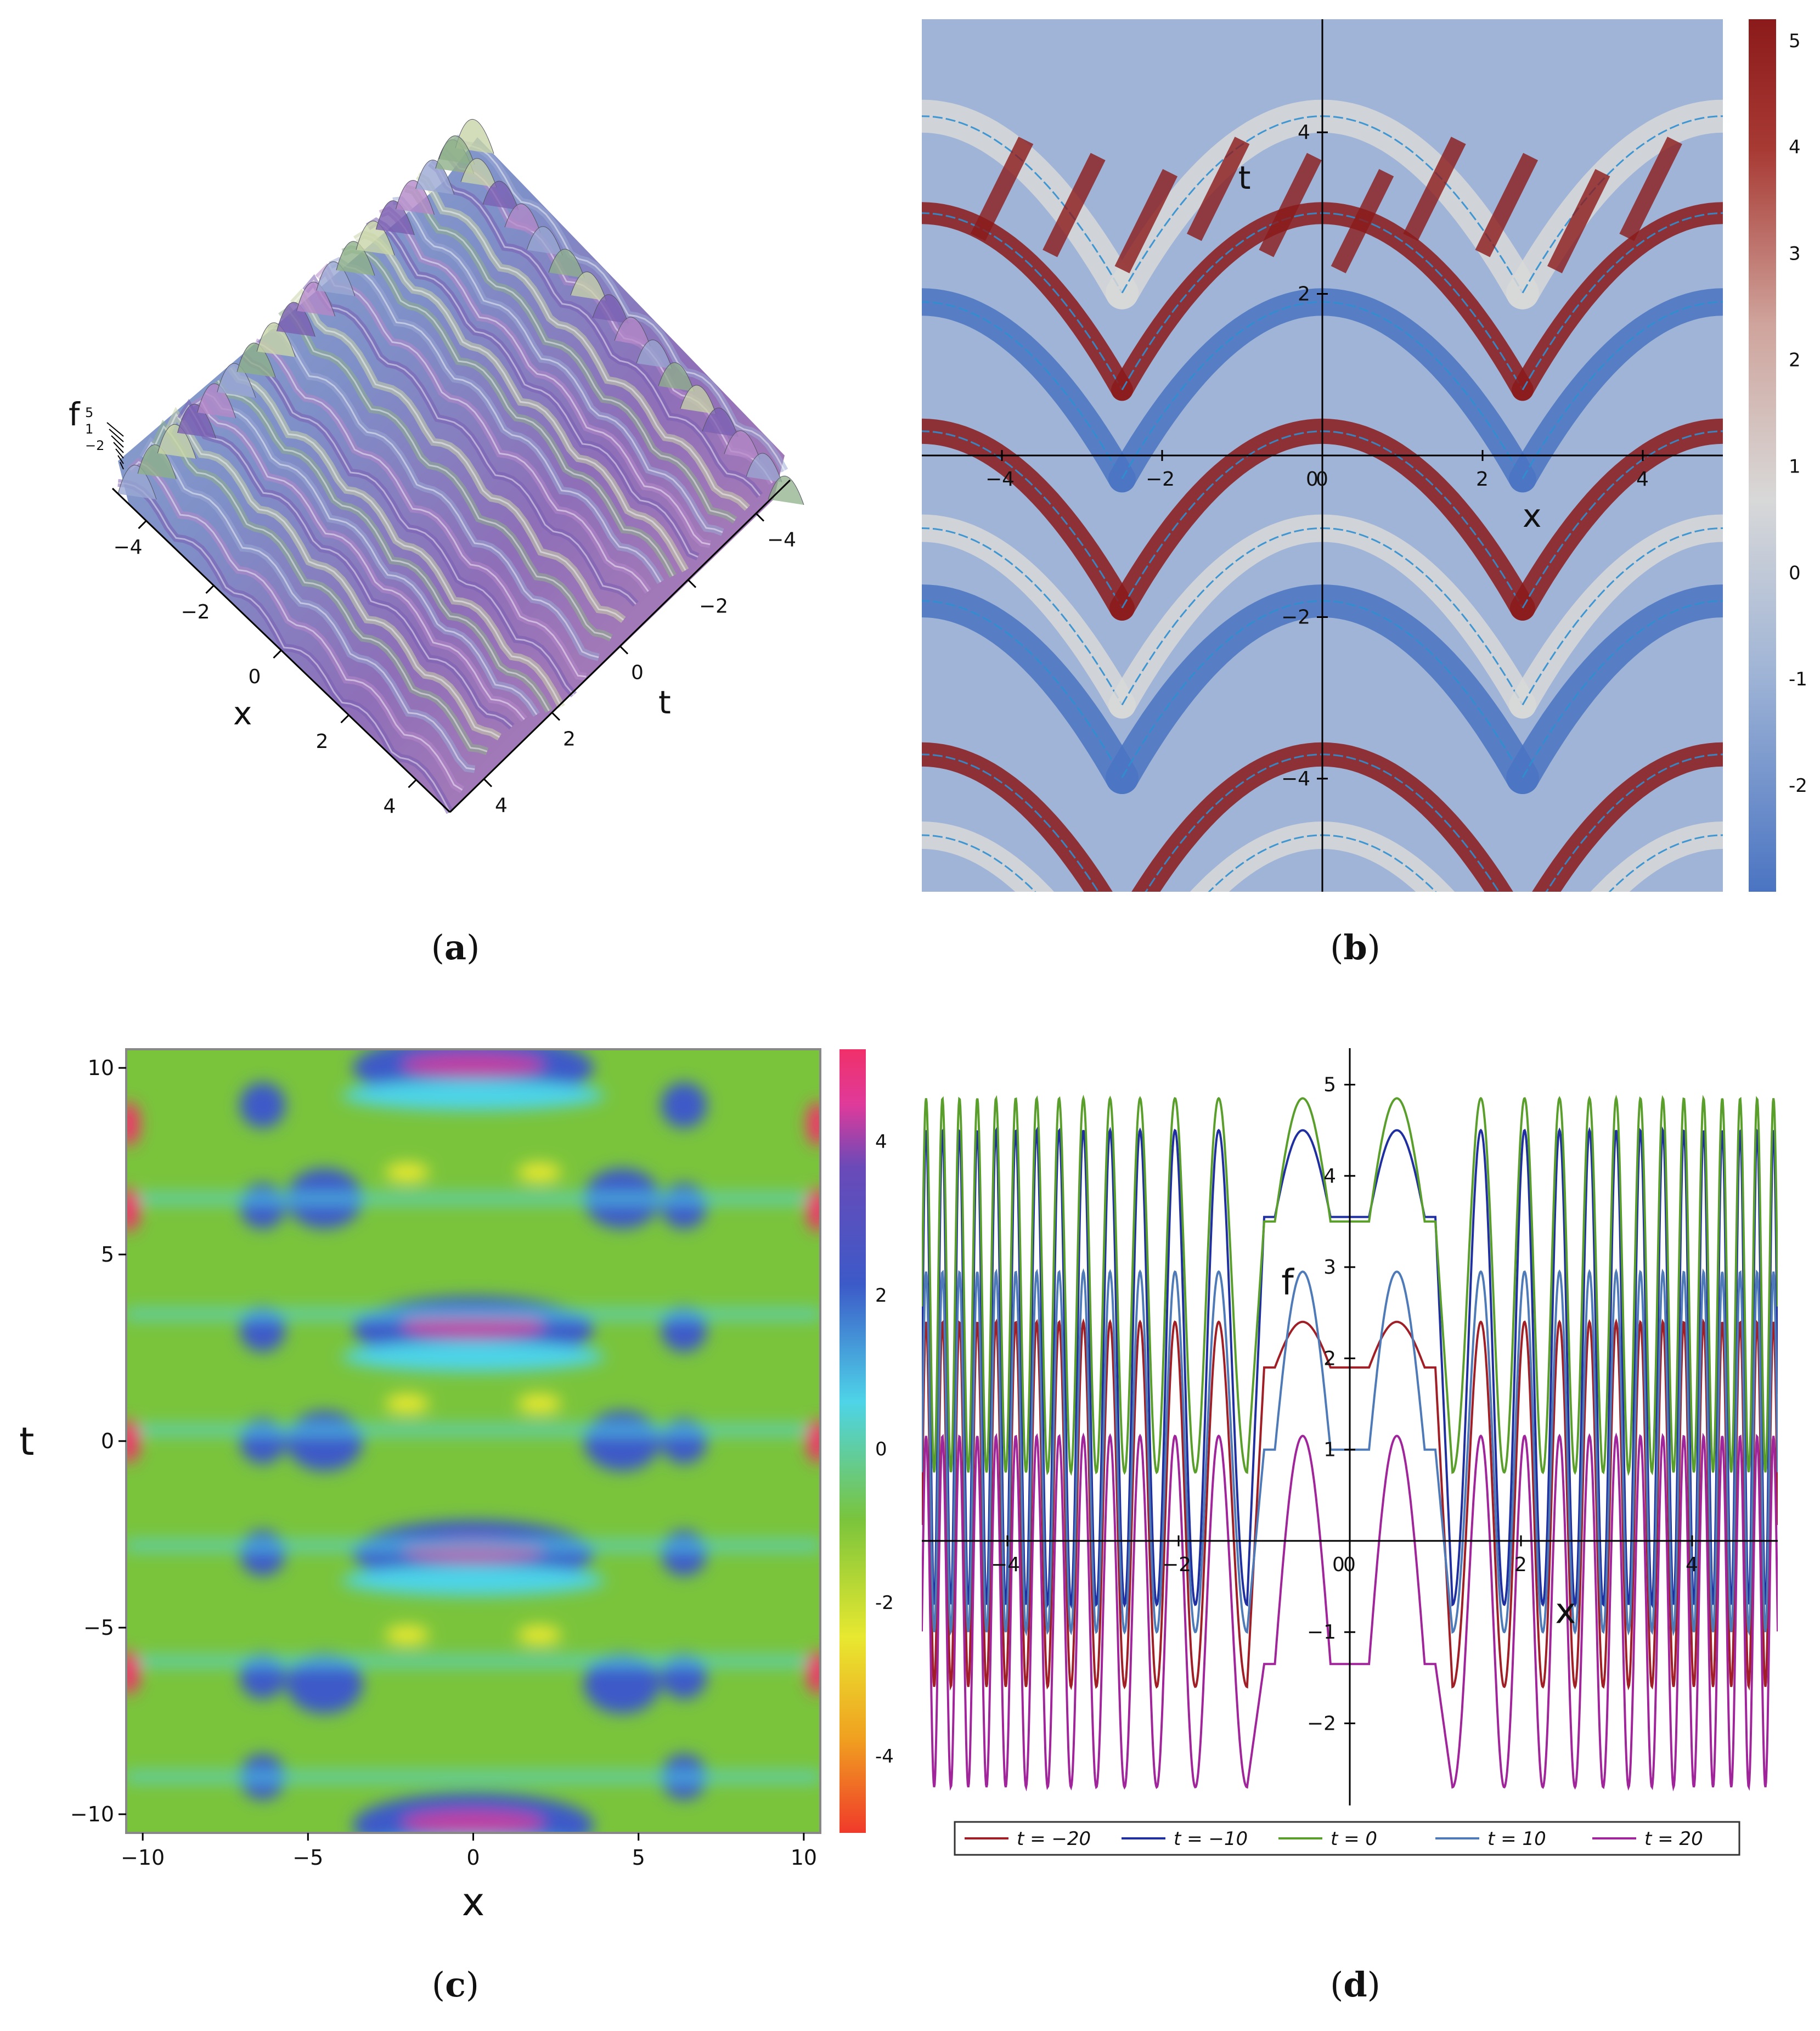 Image resolution: width=1820 pixels, height=2031 pixels. Describe the element at coordinates (1673, 1839) in the screenshot. I see `legend-label: t = 20` at that location.